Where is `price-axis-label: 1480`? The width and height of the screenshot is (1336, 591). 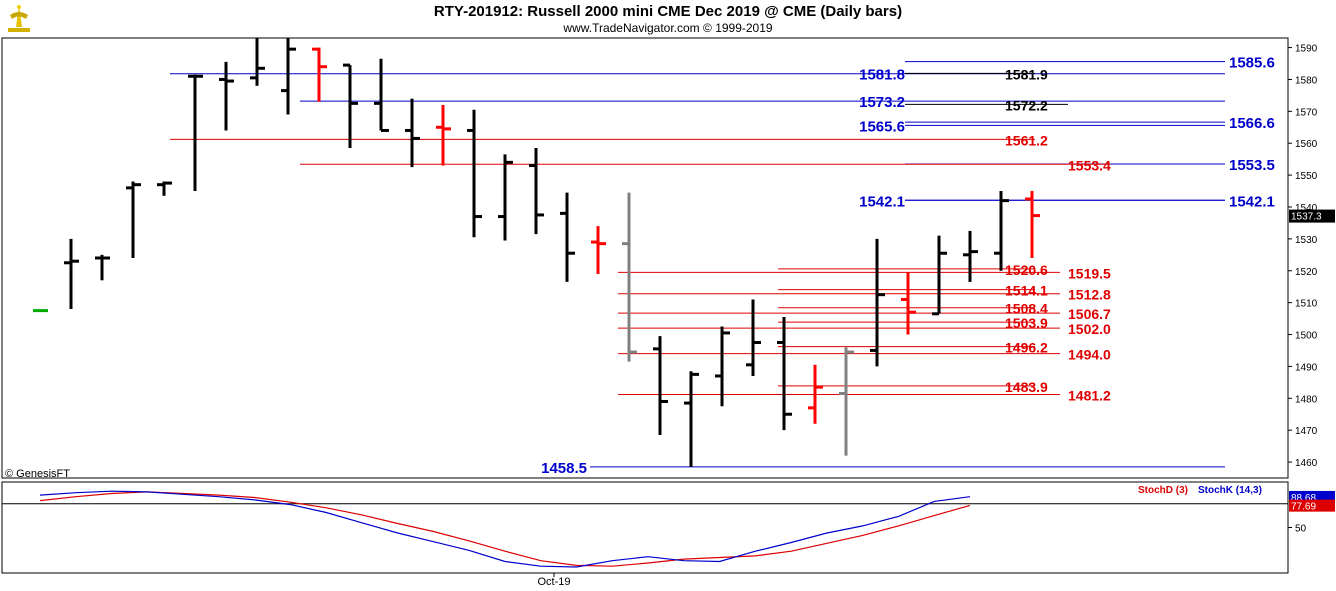
price-axis-label: 1480 is located at coordinates (1306, 399).